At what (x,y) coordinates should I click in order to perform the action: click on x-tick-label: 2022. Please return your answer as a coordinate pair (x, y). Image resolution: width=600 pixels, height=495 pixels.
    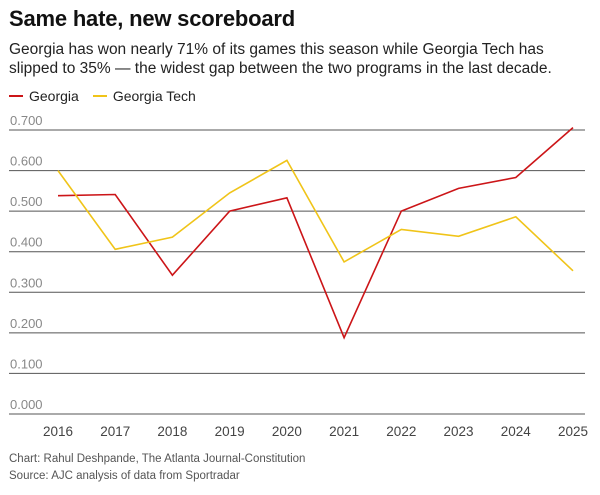
    Looking at the image, I should click on (401, 431).